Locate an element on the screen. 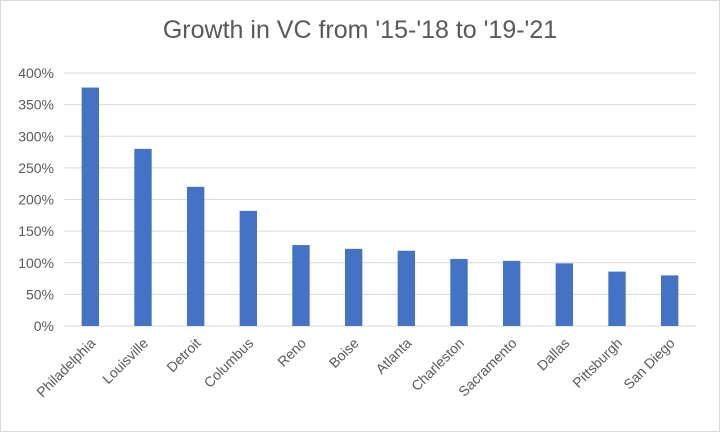 The image size is (720, 432). y-tick-label: 100% is located at coordinates (36, 263).